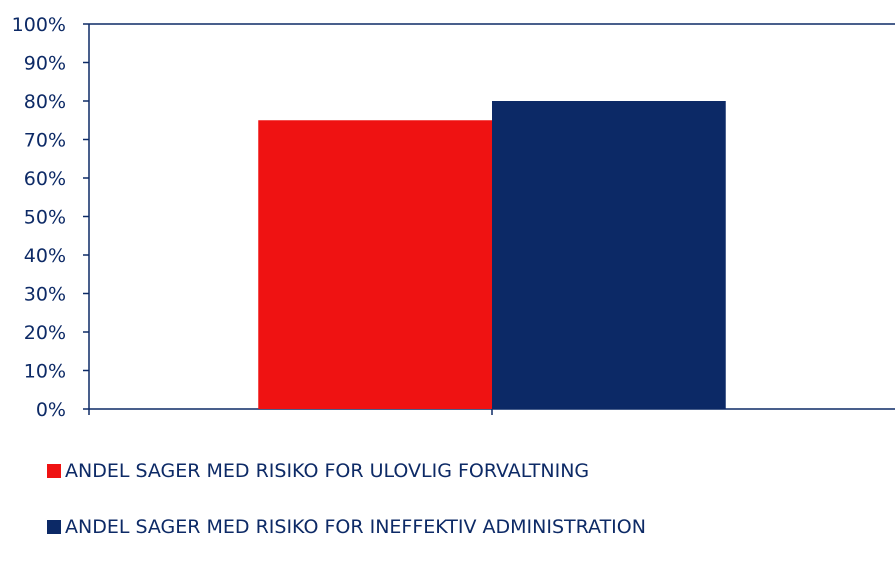 This screenshot has width=895, height=564. I want to click on y-tick-label: 20%, so click(45, 333).